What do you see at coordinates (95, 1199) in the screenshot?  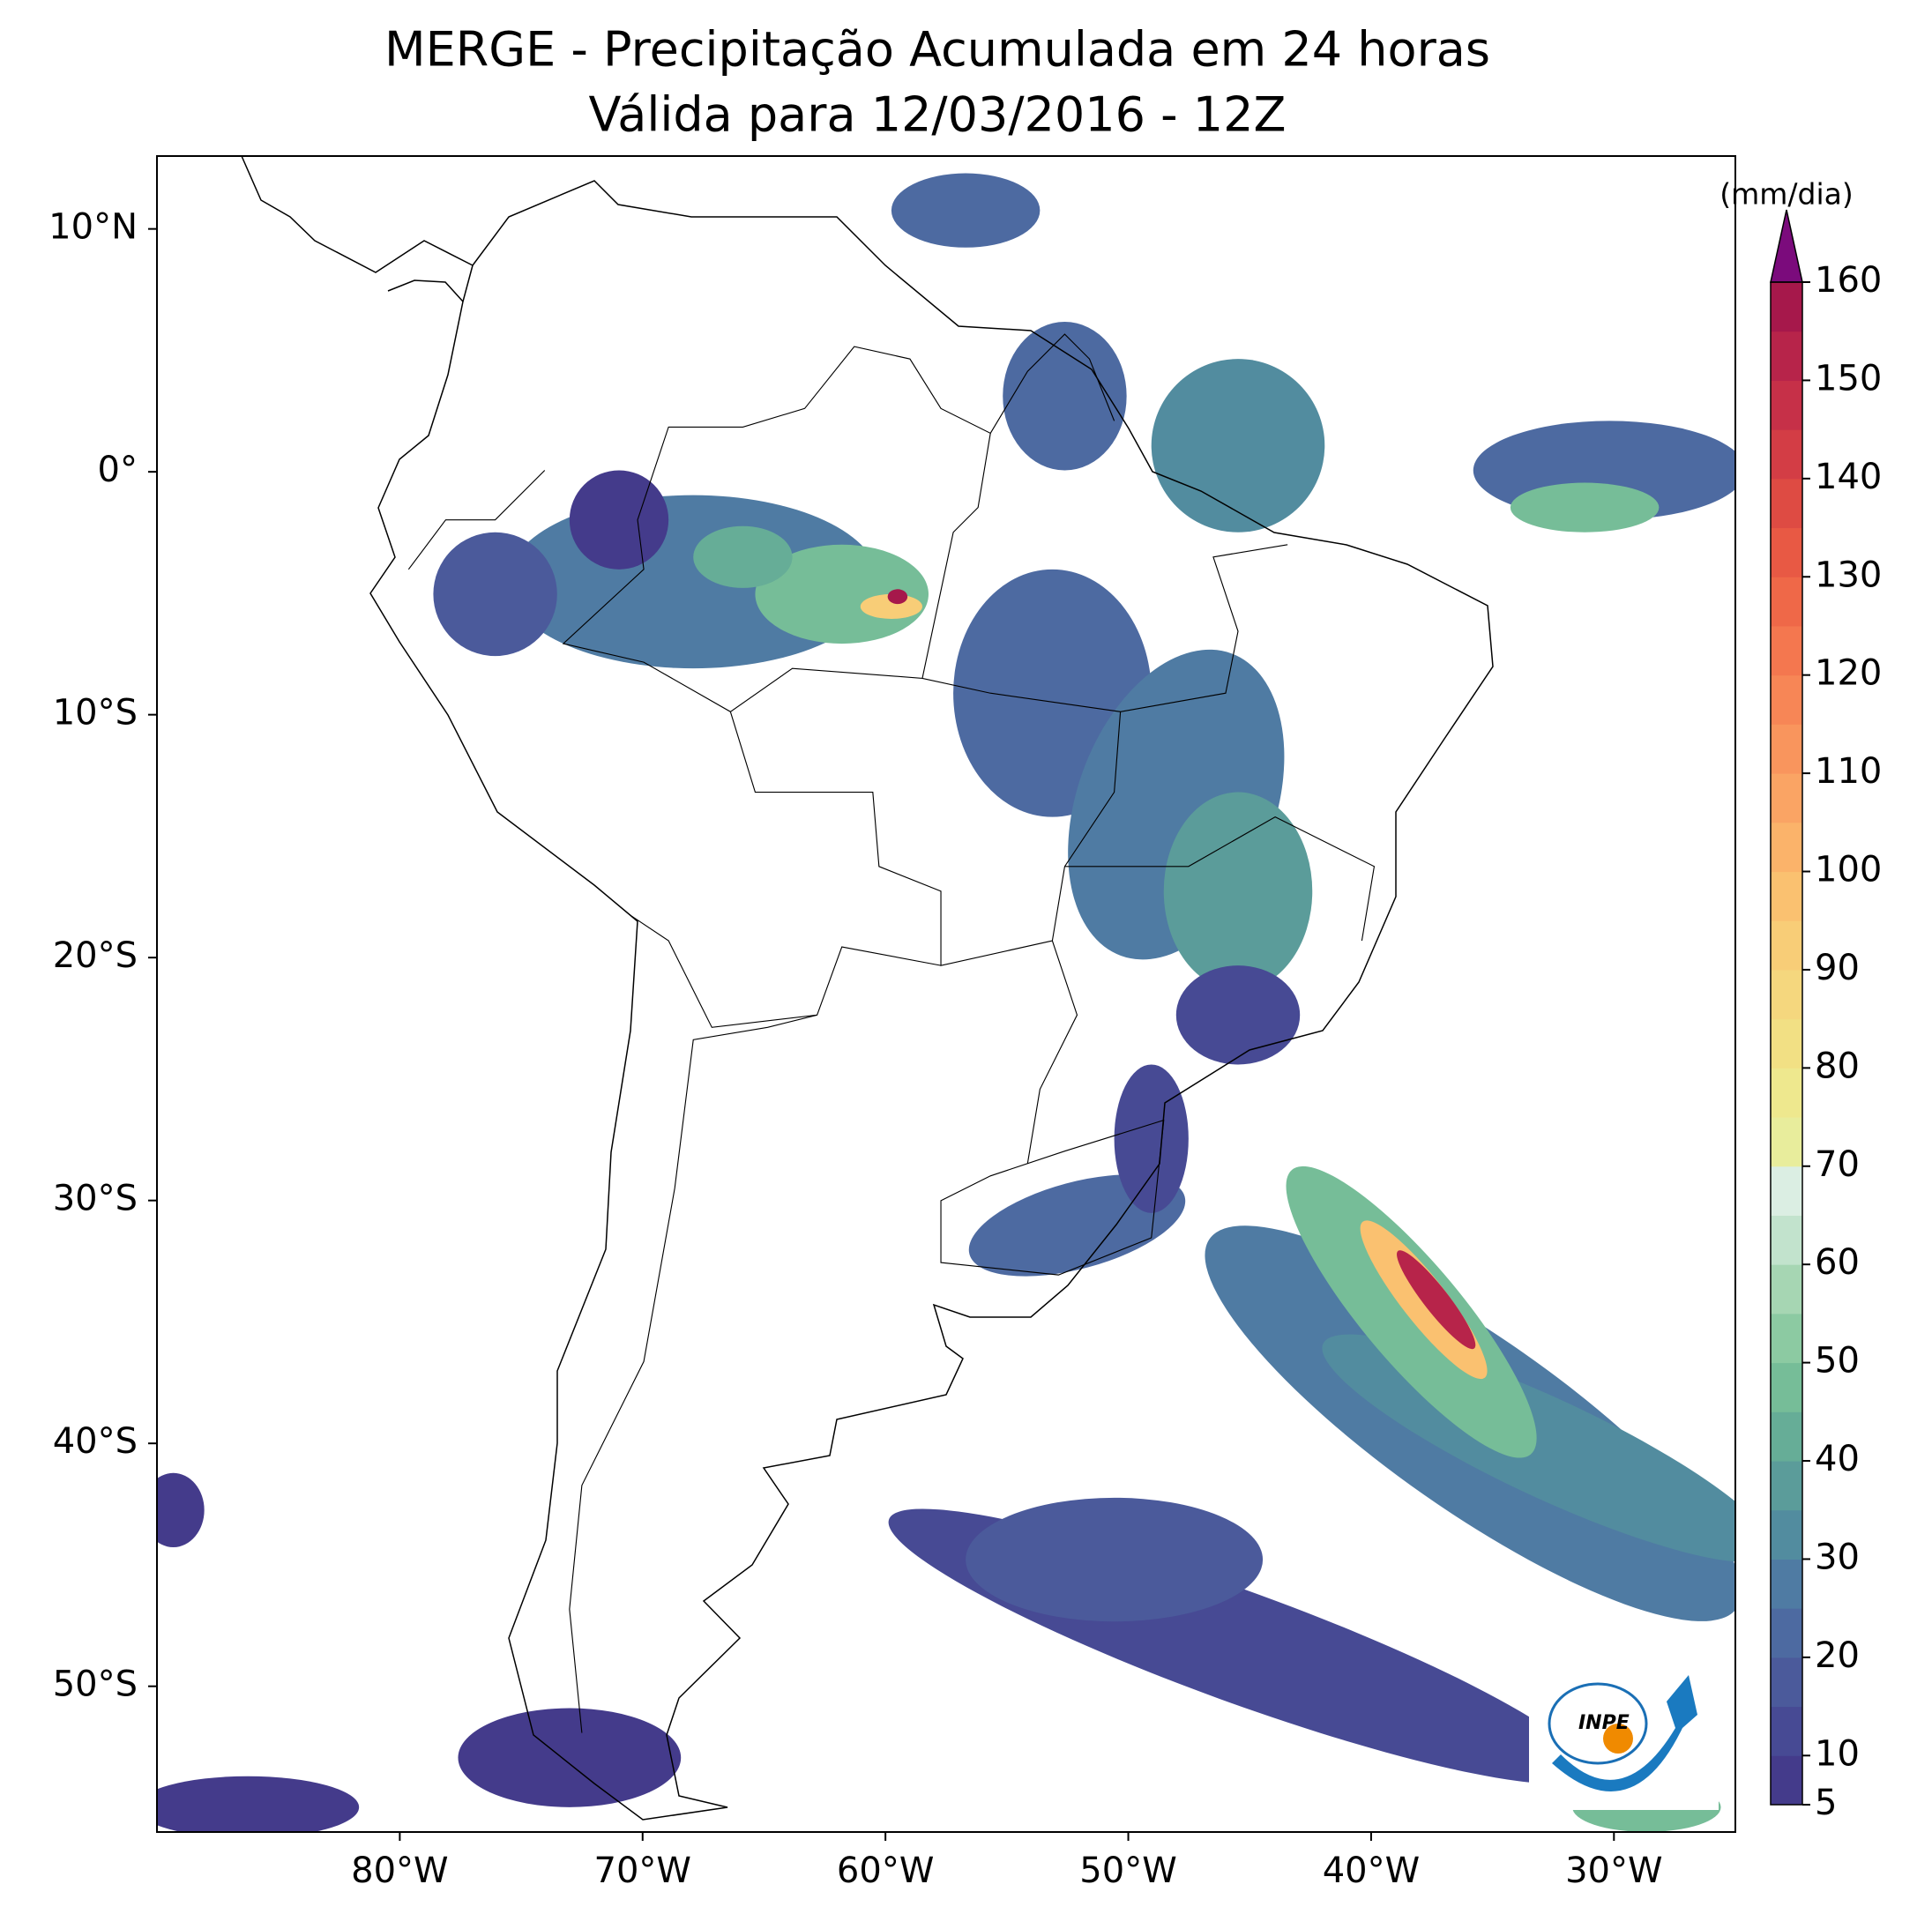 I see `y-tick-label: 30°S` at bounding box center [95, 1199].